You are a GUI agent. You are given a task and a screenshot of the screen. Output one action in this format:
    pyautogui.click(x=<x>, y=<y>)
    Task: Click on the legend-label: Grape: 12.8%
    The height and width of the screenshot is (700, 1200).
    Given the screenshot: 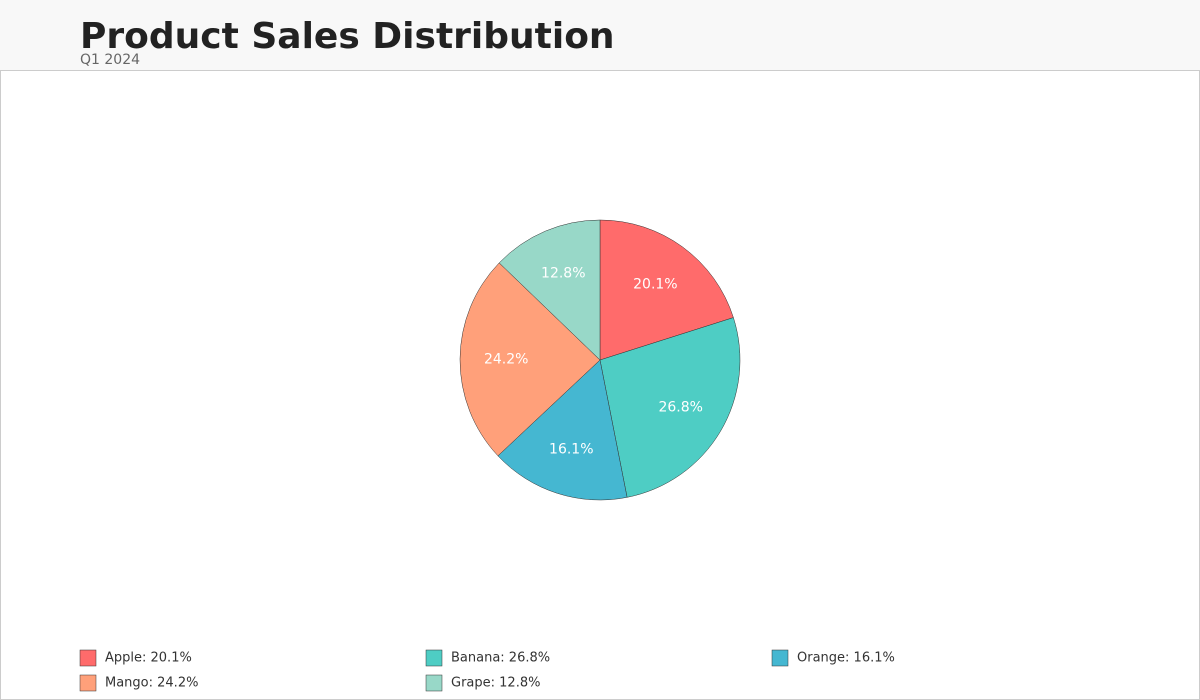 What is the action you would take?
    pyautogui.click(x=495, y=683)
    